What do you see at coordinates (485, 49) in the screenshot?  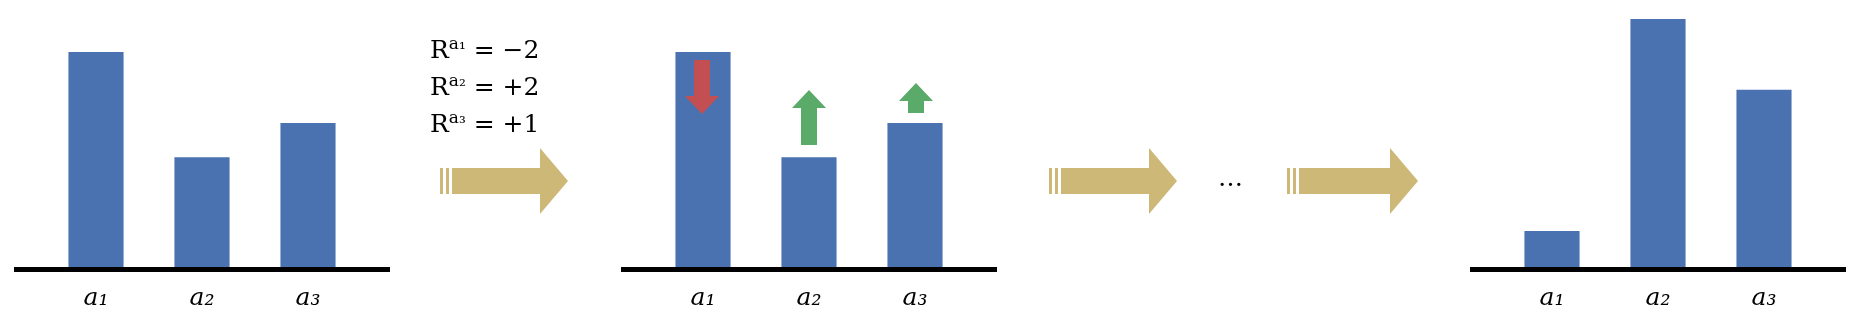 I see `text: R$^{a₁}$ = −2` at bounding box center [485, 49].